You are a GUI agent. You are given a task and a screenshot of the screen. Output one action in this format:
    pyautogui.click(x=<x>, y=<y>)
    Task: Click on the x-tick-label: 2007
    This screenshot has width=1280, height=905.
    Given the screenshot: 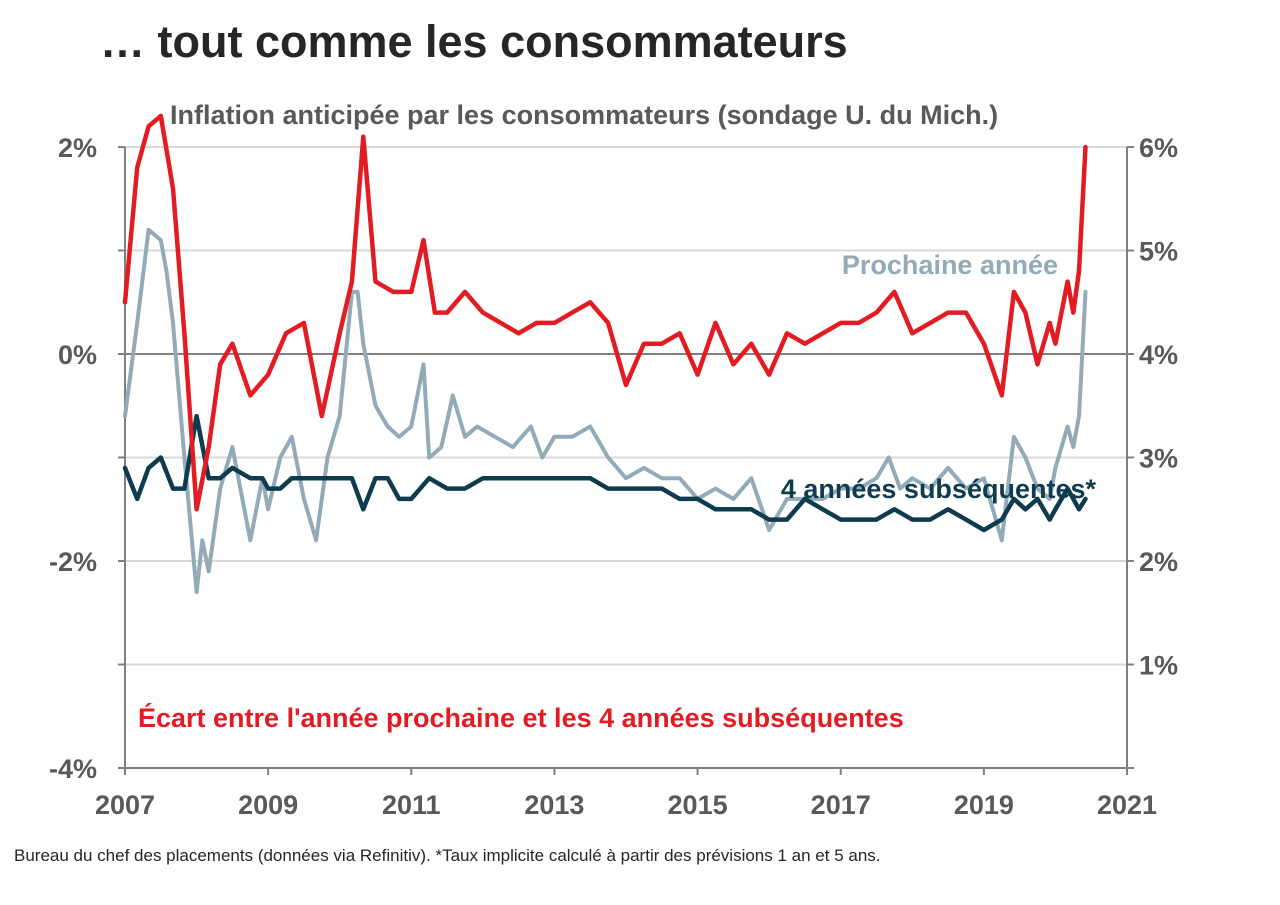 What is the action you would take?
    pyautogui.click(x=125, y=805)
    